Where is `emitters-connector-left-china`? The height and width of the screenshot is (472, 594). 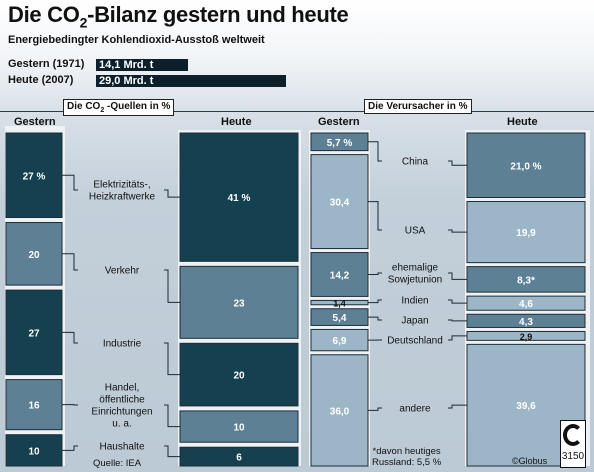 emitters-connector-left-china is located at coordinates (375, 151).